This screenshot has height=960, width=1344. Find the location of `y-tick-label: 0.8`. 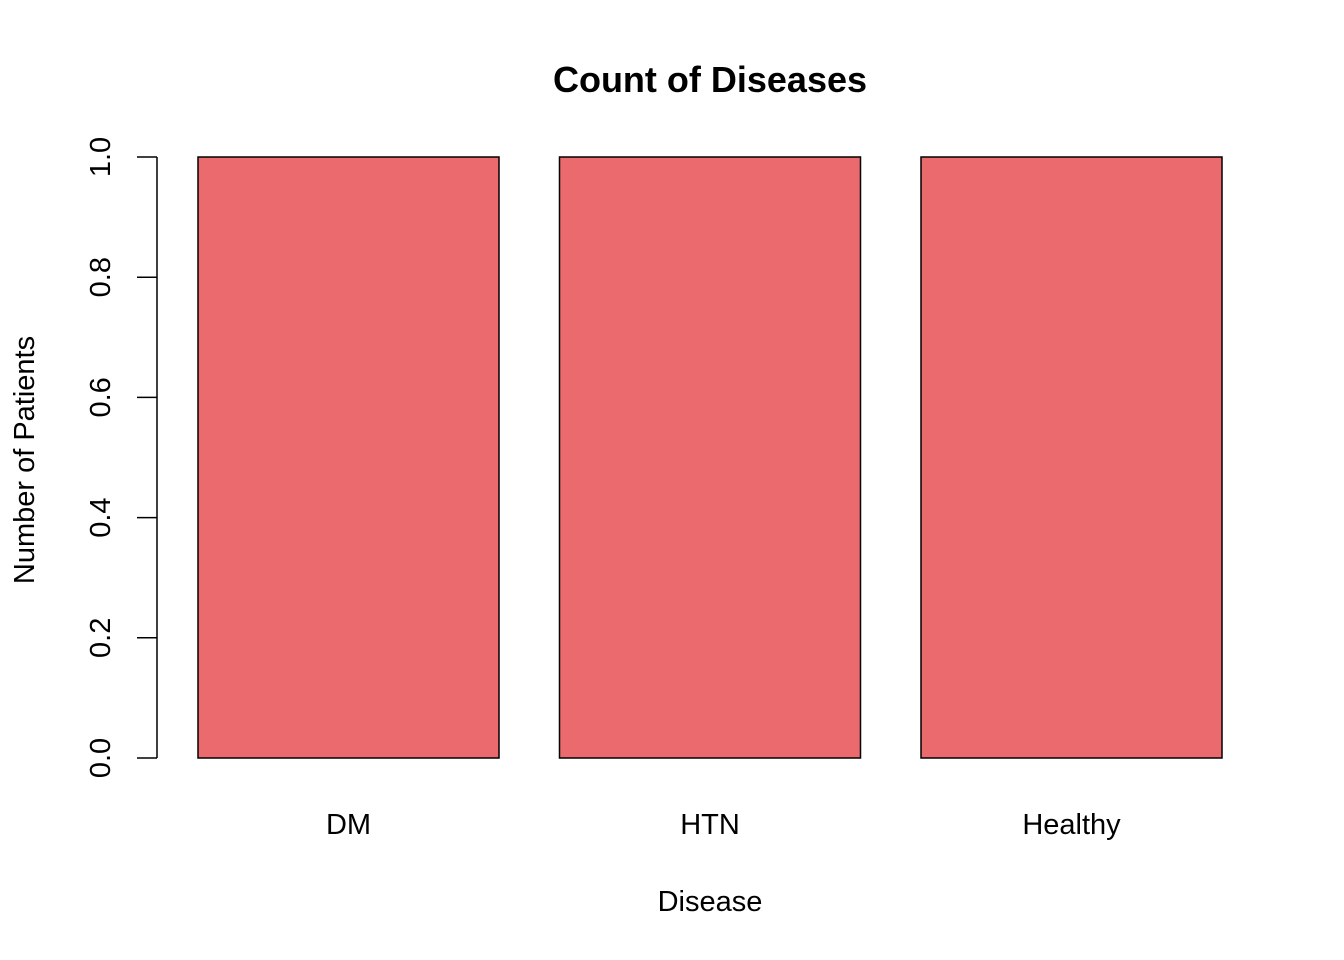

y-tick-label: 0.8 is located at coordinates (101, 277).